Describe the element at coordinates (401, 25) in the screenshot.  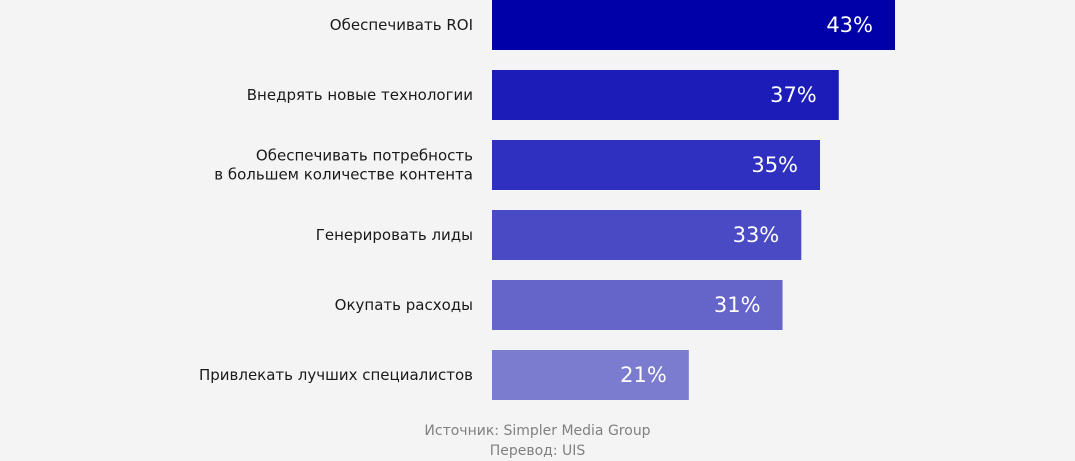
I see `category-label-0: Обеспечивать ROI` at that location.